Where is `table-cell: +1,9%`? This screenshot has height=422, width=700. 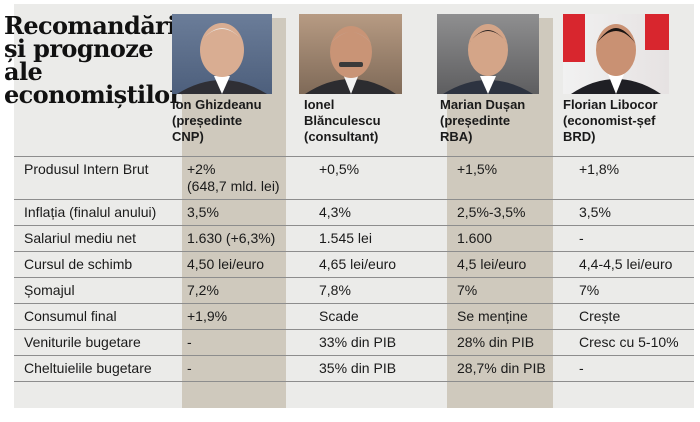 table-cell: +1,9% is located at coordinates (207, 316).